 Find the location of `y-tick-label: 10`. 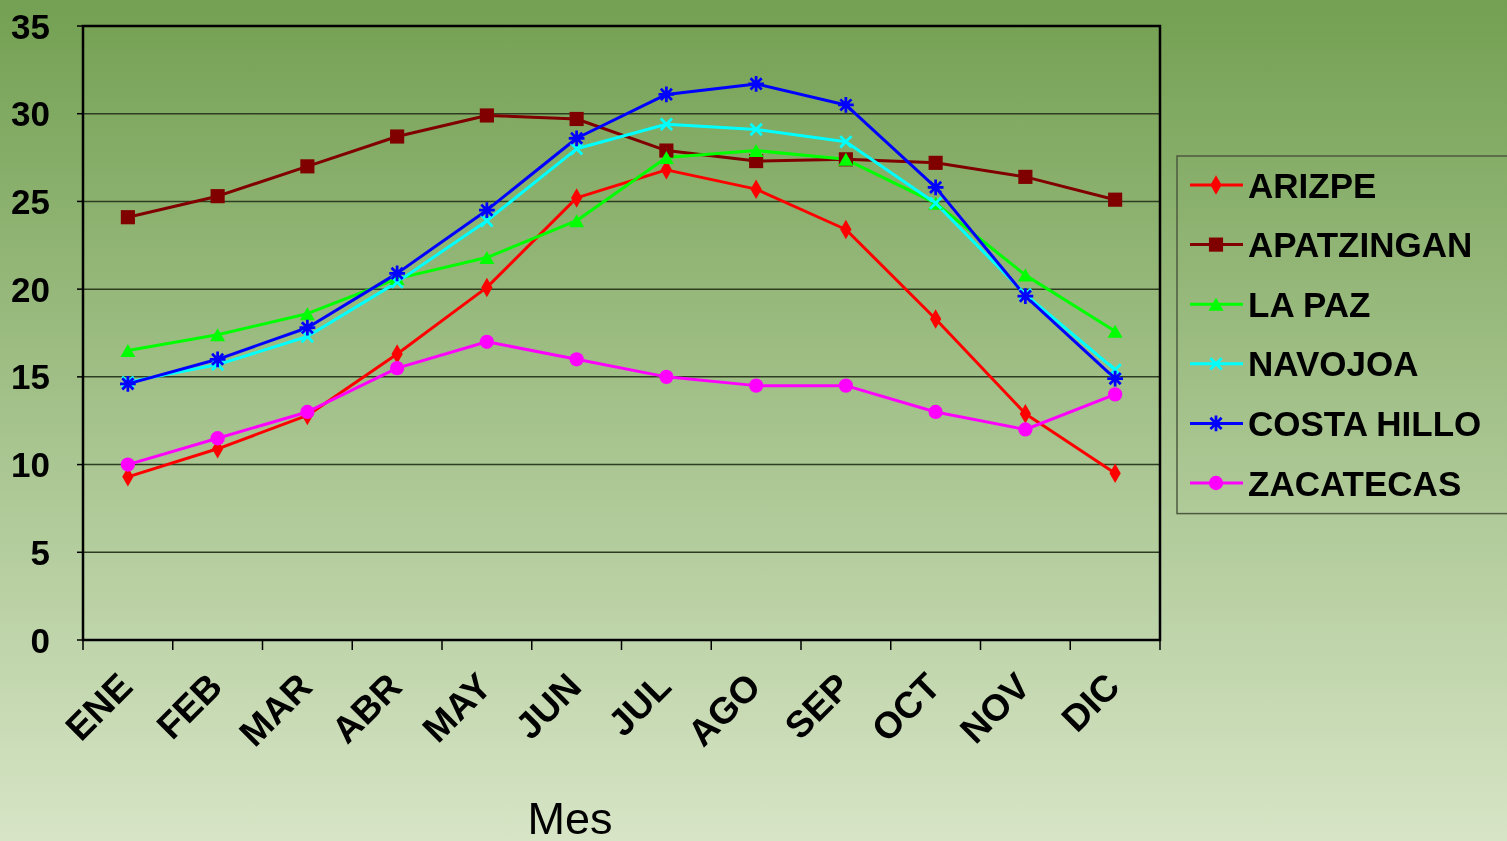

y-tick-label: 10 is located at coordinates (30, 465).